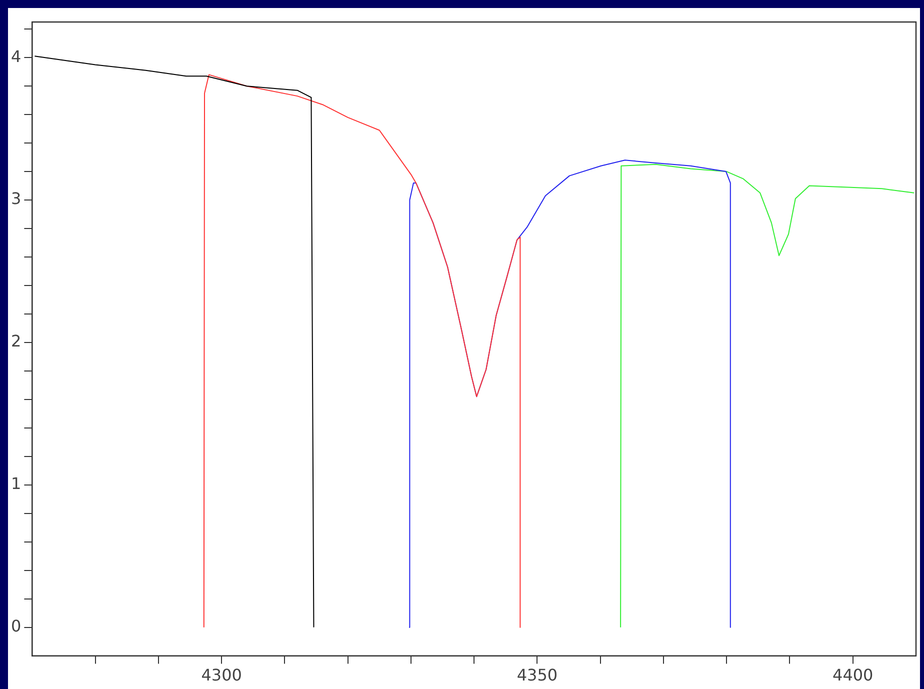  I want to click on y-tick-label: 4, so click(16, 56).